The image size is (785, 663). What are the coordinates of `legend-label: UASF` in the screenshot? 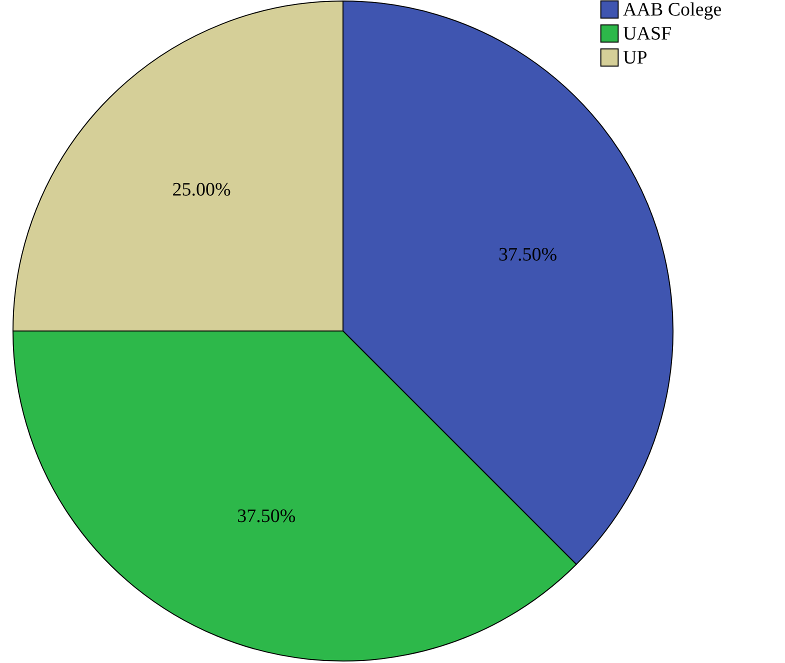 It's located at (647, 34).